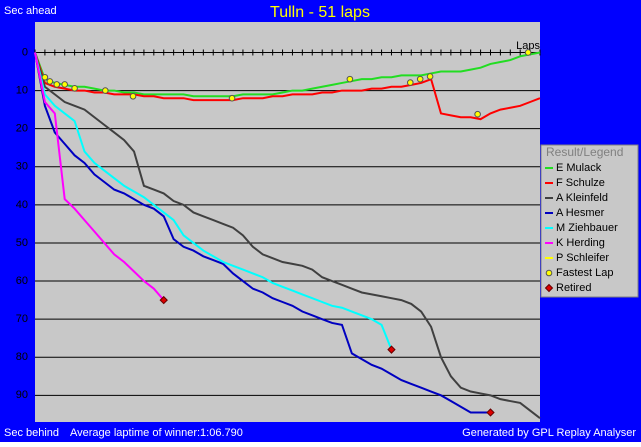 The image size is (641, 447). What do you see at coordinates (22, 281) in the screenshot?
I see `y-tick-label: 60` at bounding box center [22, 281].